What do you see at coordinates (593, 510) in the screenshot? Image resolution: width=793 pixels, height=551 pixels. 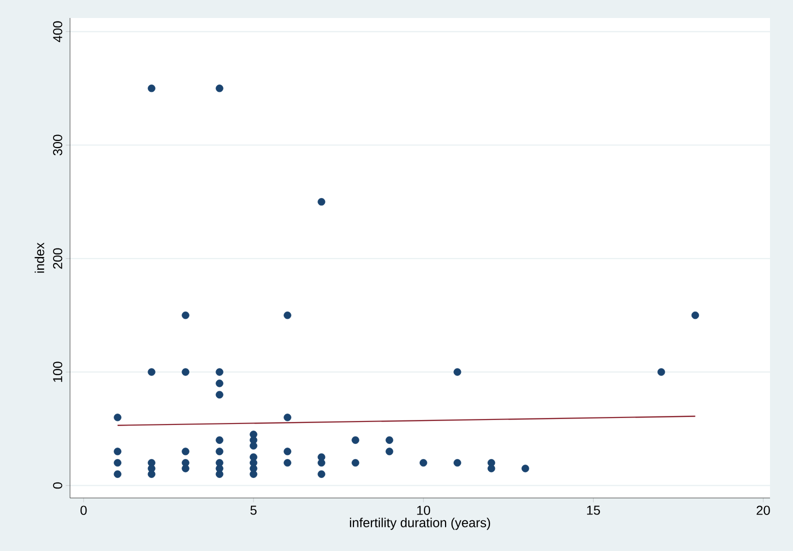 I see `x-tick-label: 15` at bounding box center [593, 510].